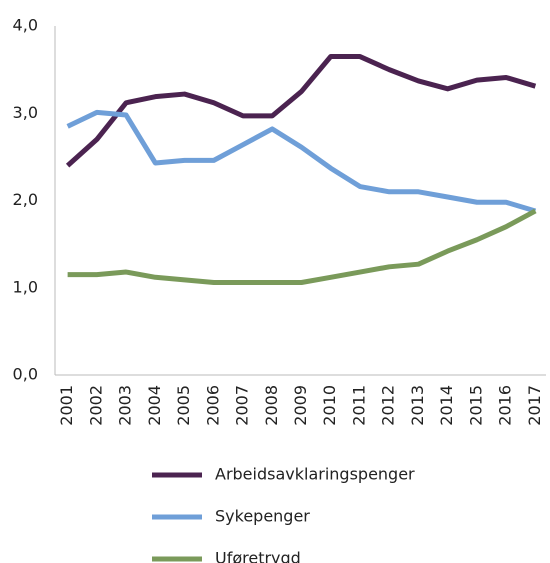  What do you see at coordinates (25, 374) in the screenshot?
I see `y-tick-label: 0,0` at bounding box center [25, 374].